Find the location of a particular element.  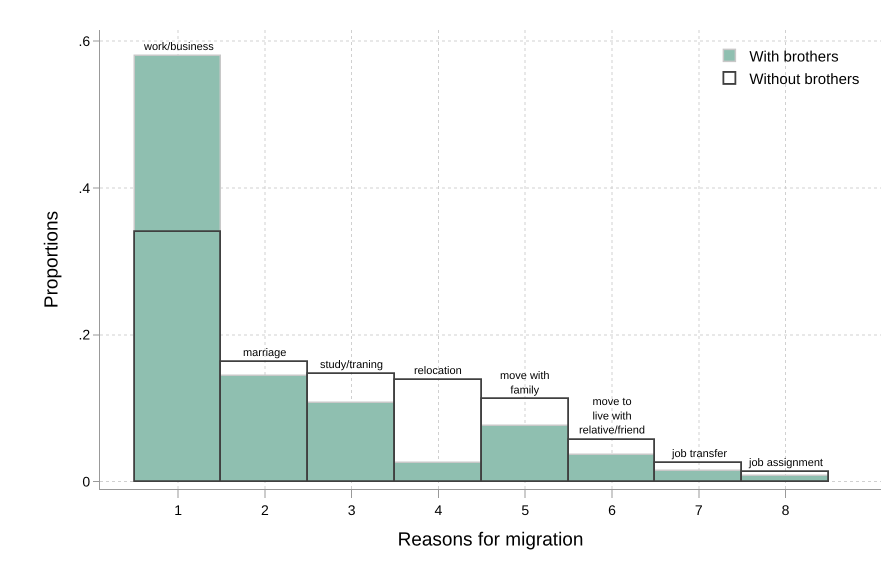

x-tick-label: 3 is located at coordinates (352, 510).